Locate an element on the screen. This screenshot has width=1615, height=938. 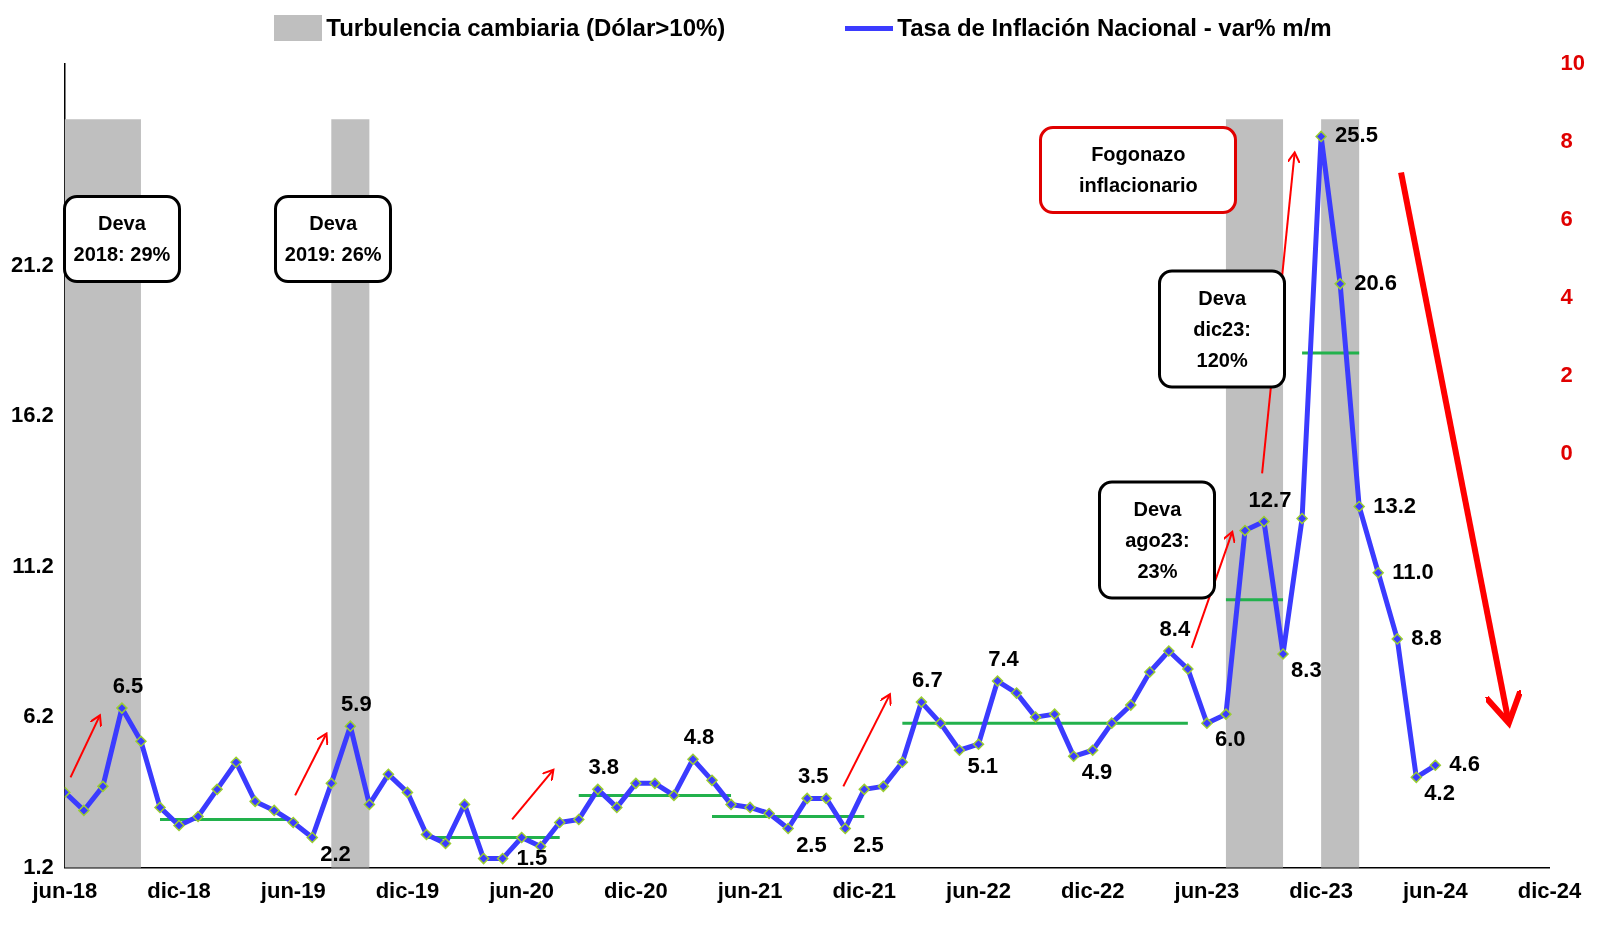
data-label: 6.7 is located at coordinates (927, 680).